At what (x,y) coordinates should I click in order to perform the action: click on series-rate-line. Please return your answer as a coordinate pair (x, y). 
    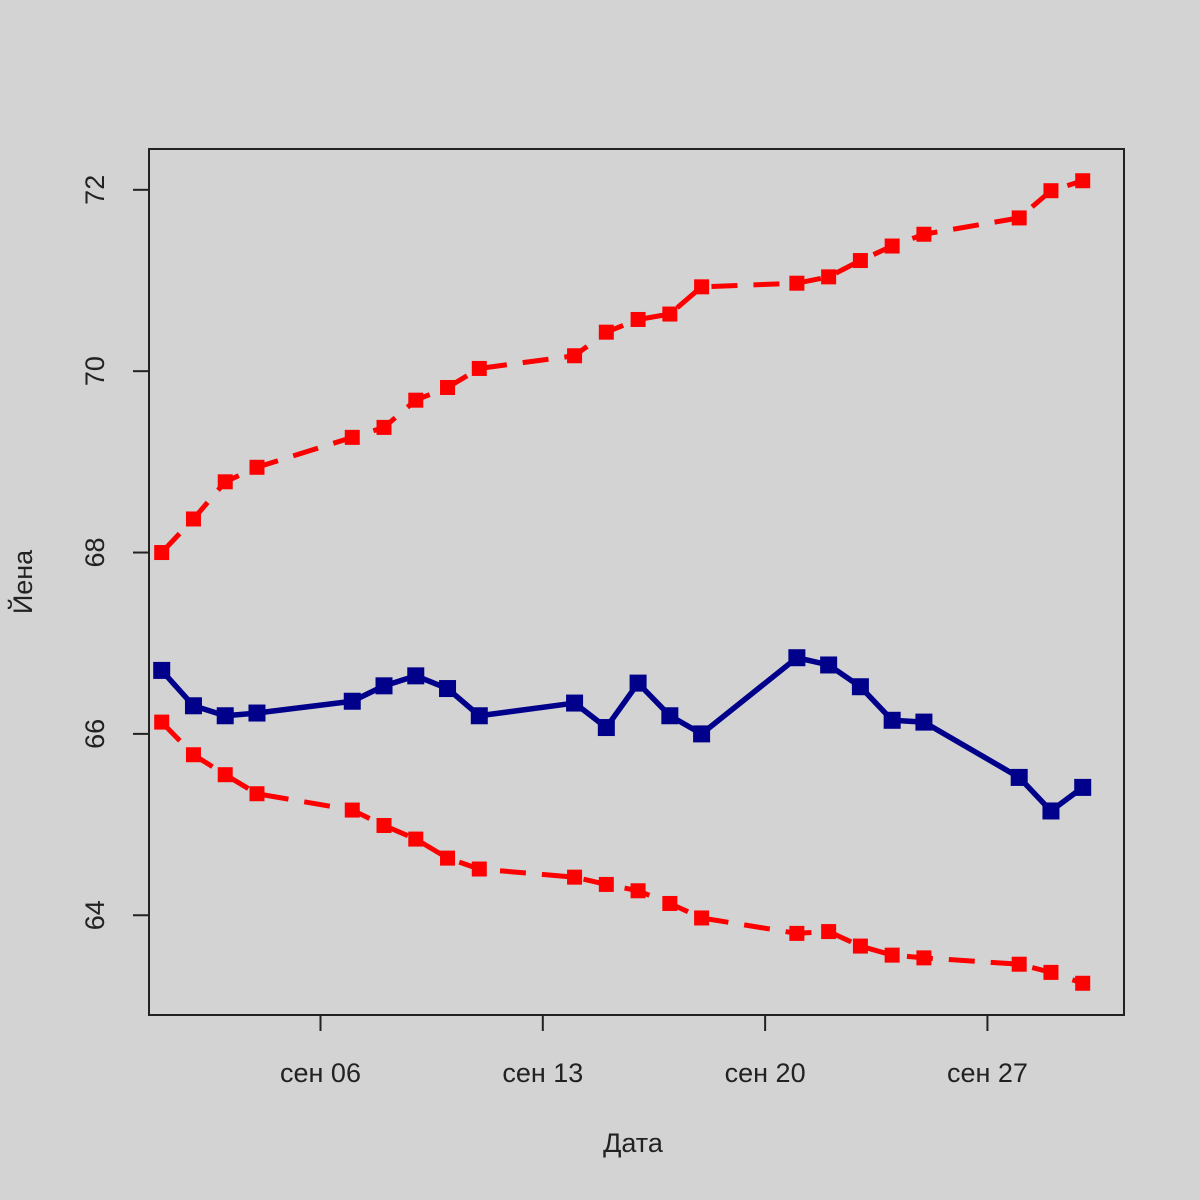
    Looking at the image, I should click on (622, 734).